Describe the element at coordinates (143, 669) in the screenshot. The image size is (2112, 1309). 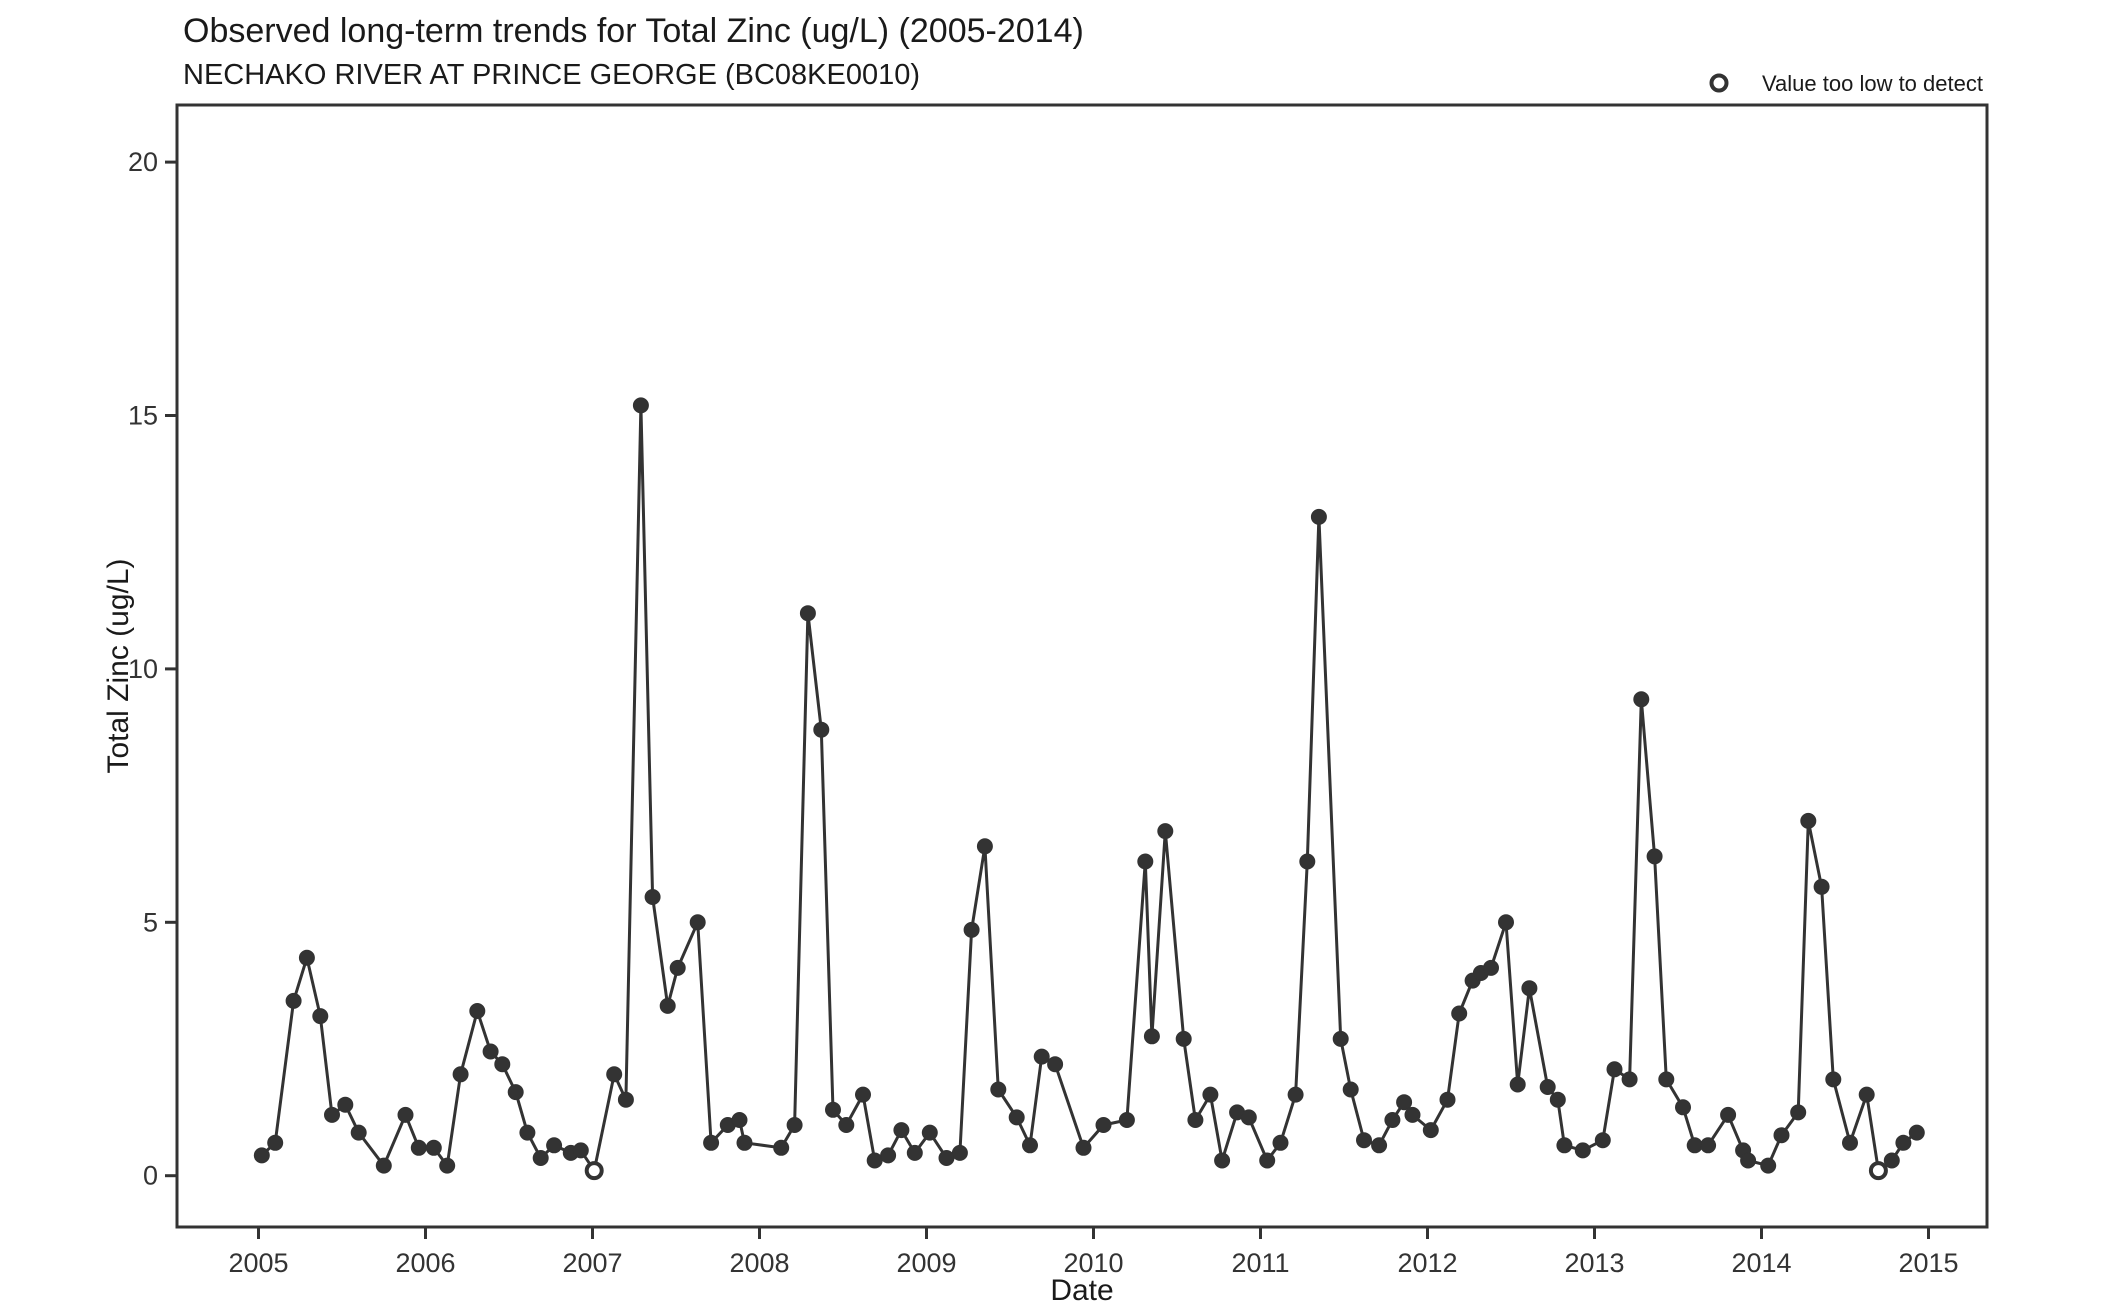
I see `y-tick-label: 10` at that location.